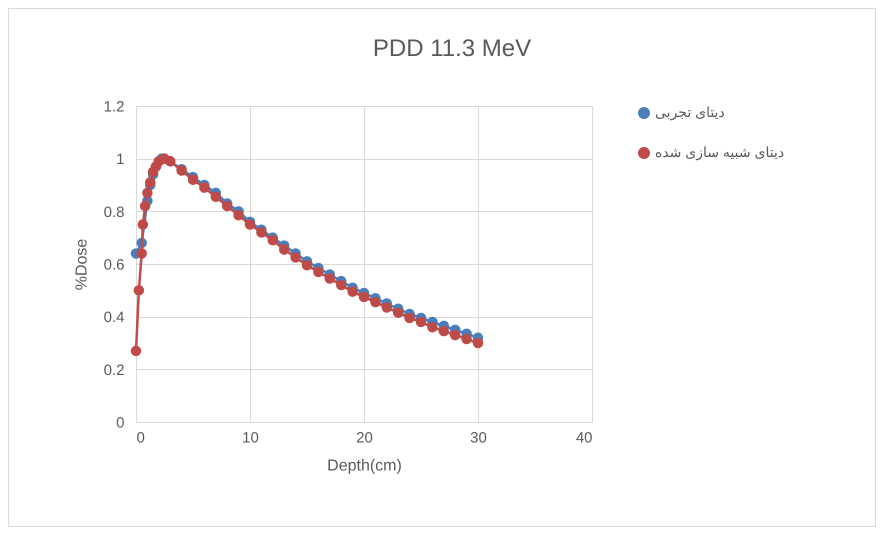 The image size is (884, 535). Describe the element at coordinates (114, 317) in the screenshot. I see `y-tick-label: 0.4` at that location.